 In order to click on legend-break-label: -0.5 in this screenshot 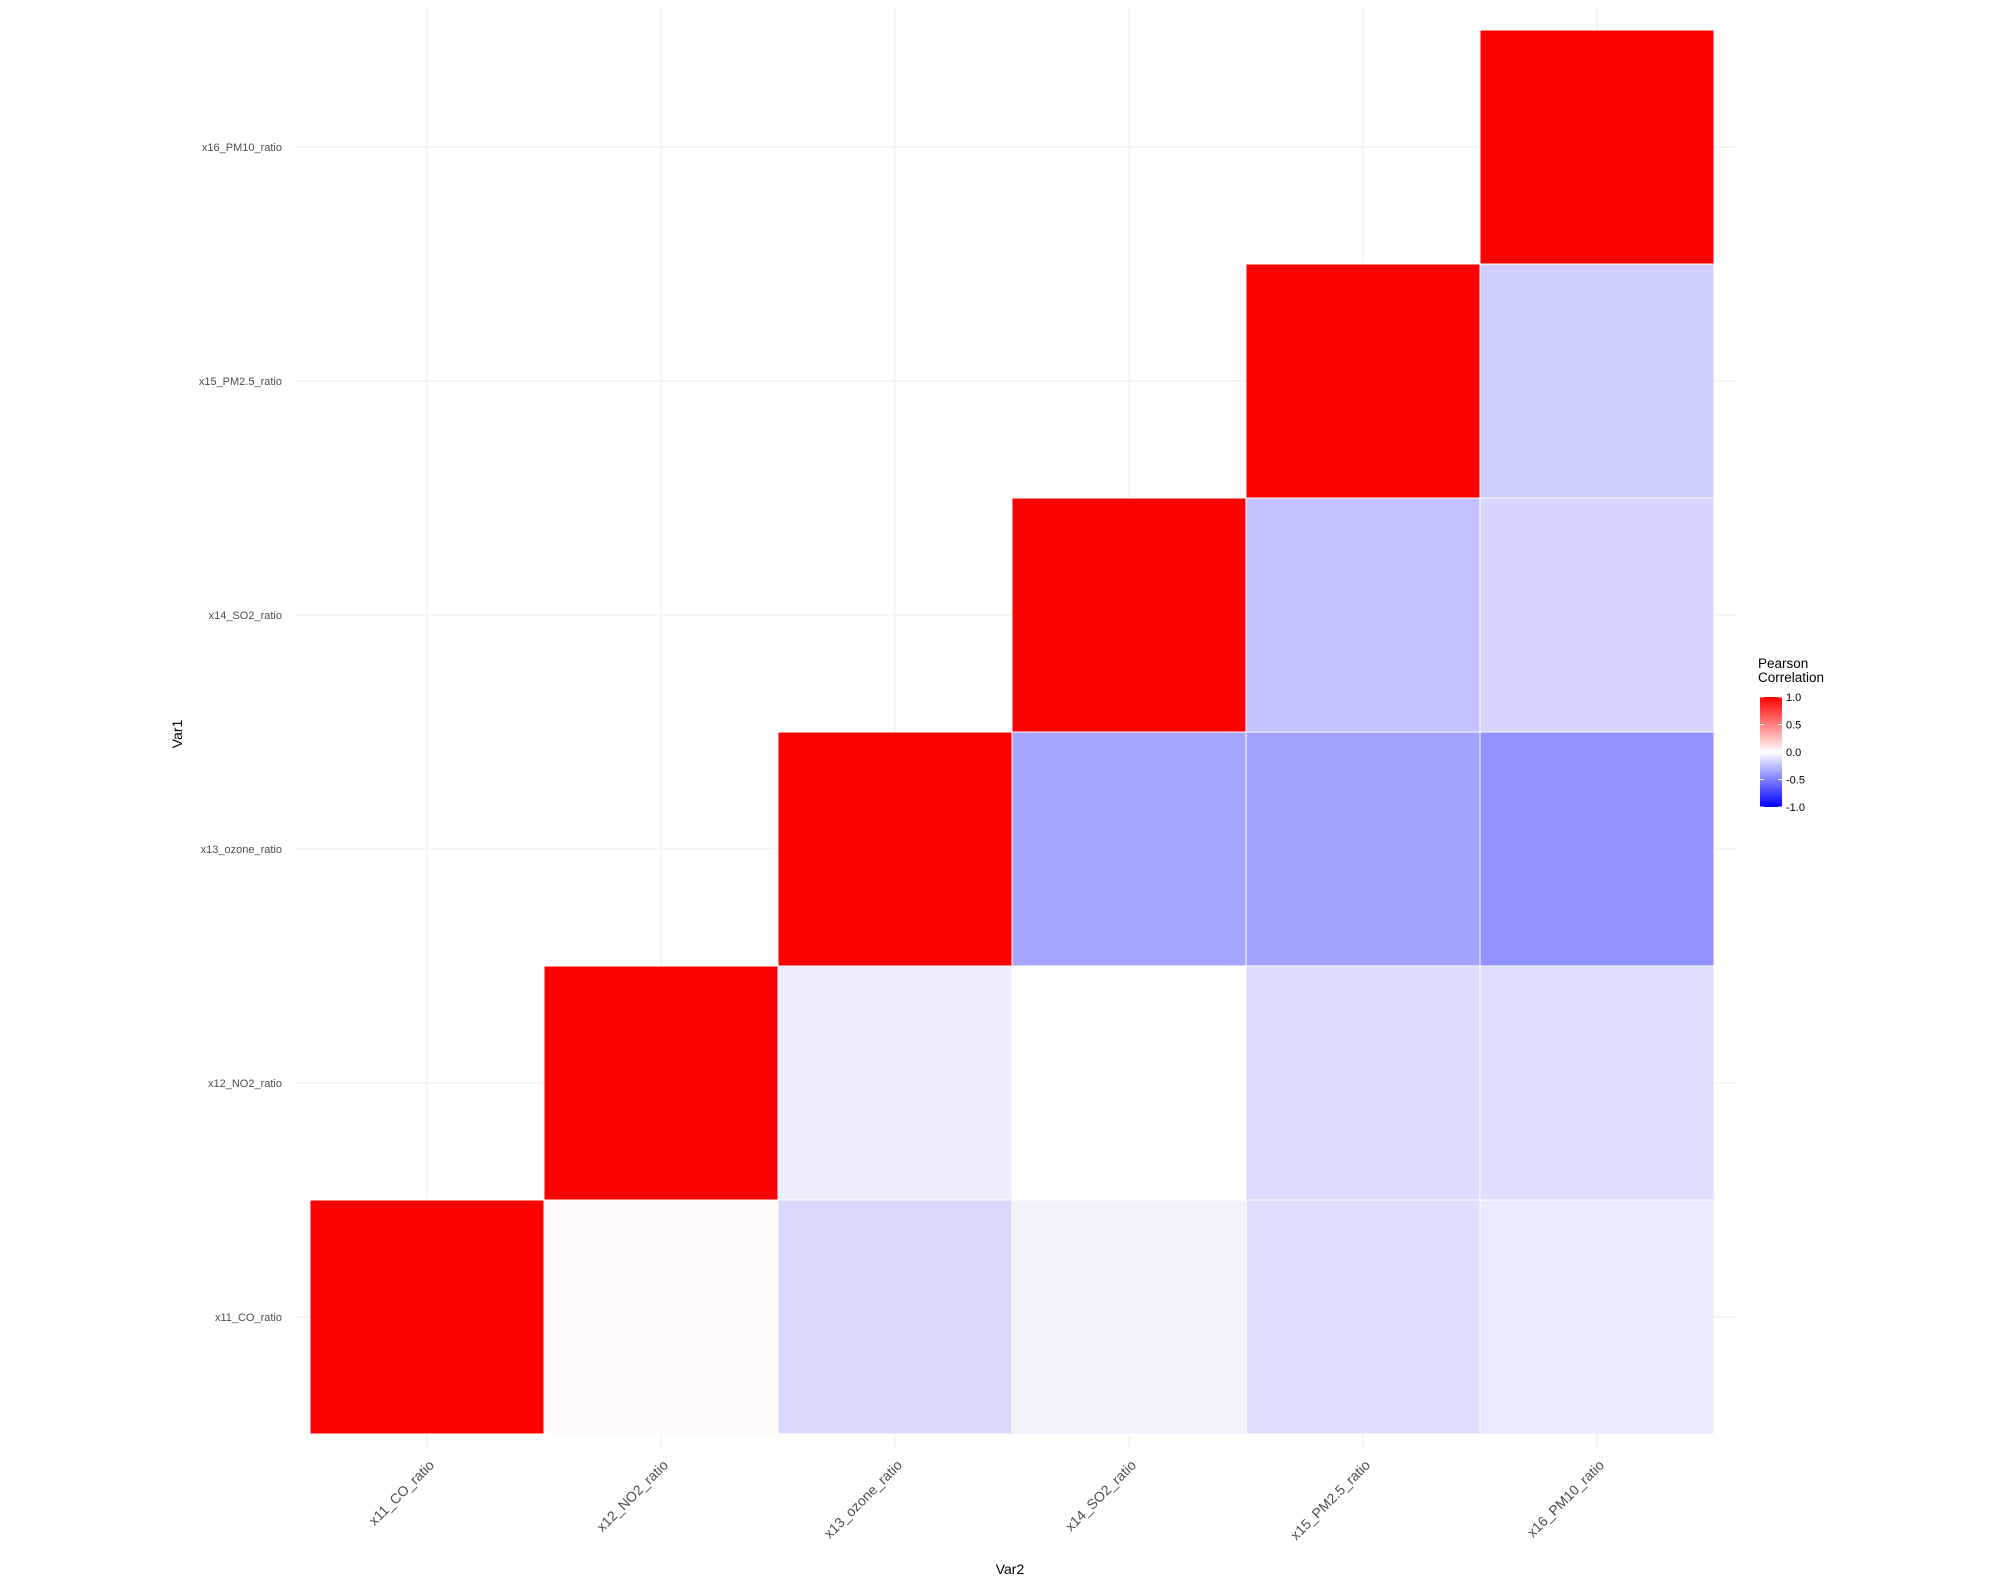, I will do `click(1795, 781)`.